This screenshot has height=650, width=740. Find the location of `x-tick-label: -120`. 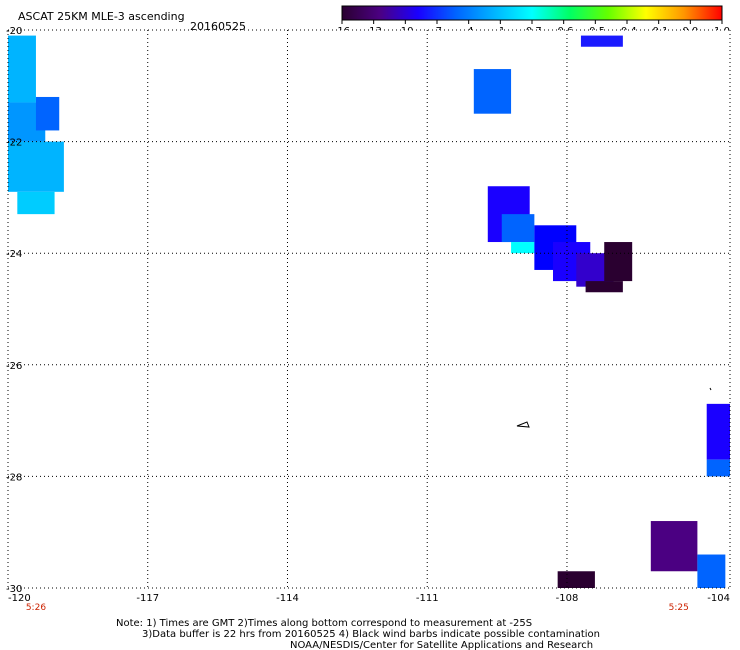

x-tick-label: -120 is located at coordinates (19, 598).